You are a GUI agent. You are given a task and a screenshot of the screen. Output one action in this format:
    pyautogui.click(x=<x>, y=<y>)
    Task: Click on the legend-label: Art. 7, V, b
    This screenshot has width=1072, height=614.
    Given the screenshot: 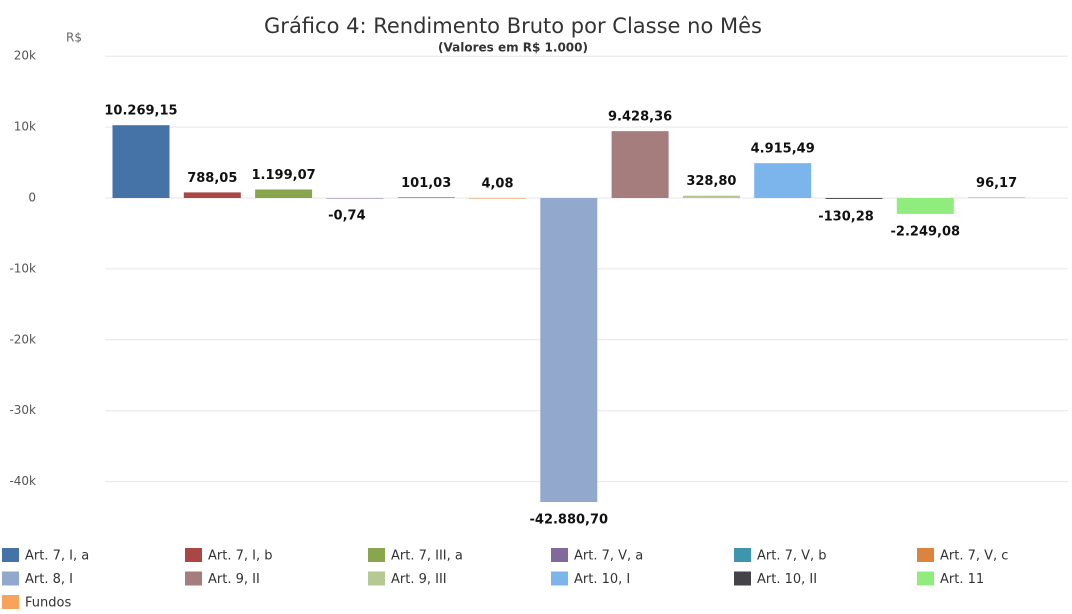 What is the action you would take?
    pyautogui.click(x=792, y=556)
    